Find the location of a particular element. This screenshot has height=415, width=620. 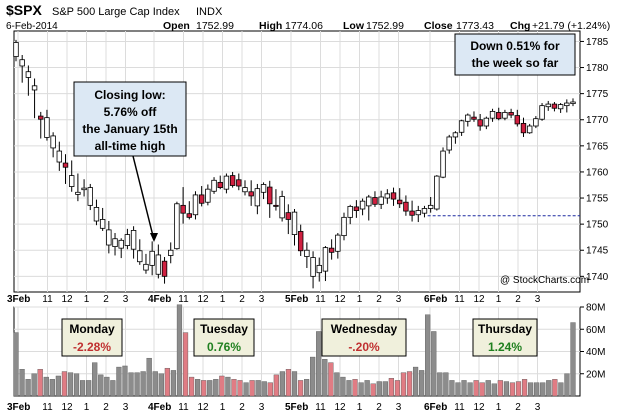

price-x-tick-label: 2 is located at coordinates (379, 299).